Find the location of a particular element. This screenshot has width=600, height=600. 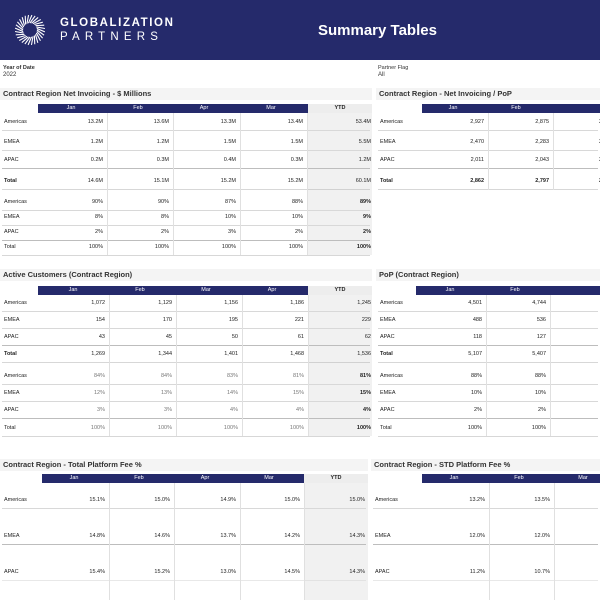

table-cell: 14.8% is located at coordinates (97, 536).